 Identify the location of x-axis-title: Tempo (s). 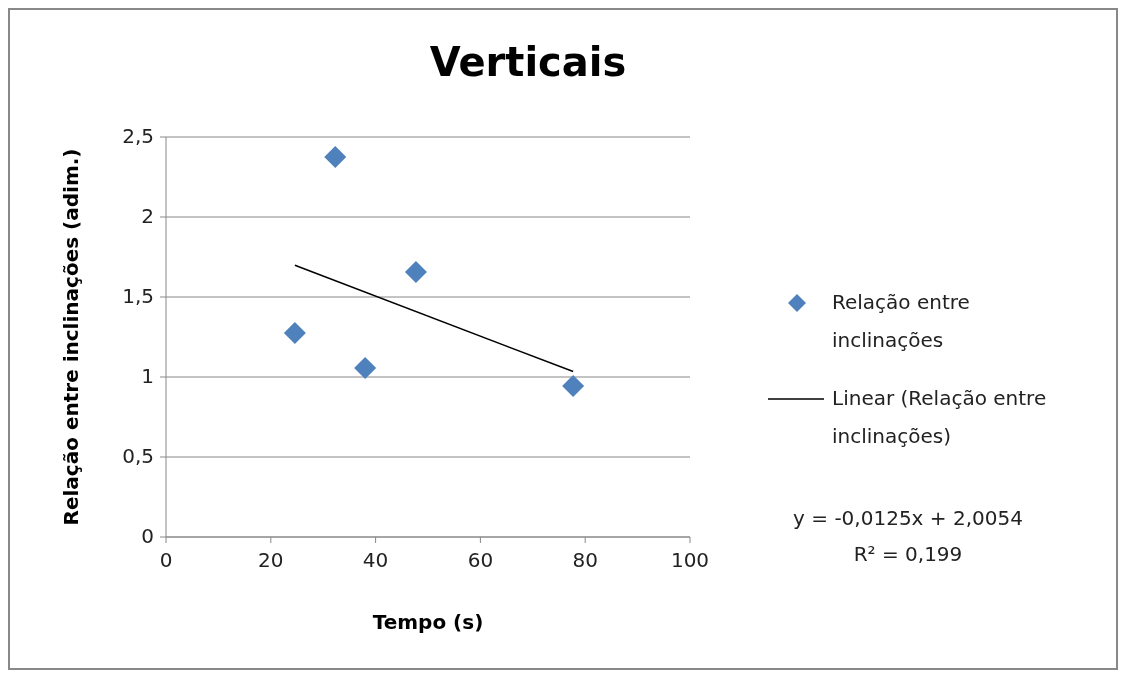
(428, 622).